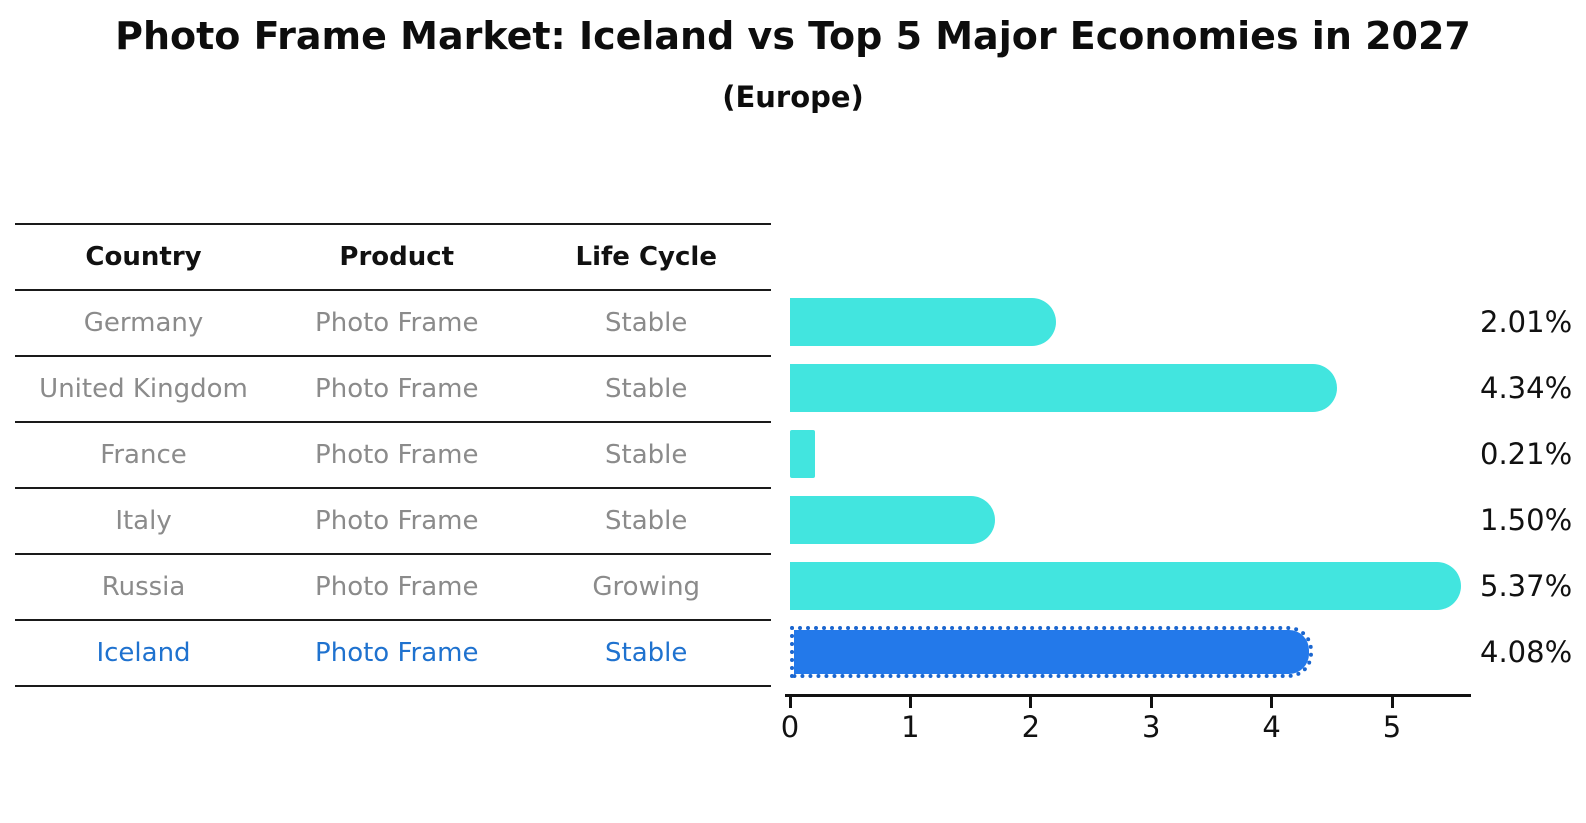 The image size is (1586, 823). What do you see at coordinates (1526, 388) in the screenshot?
I see `value-label-united-kingdom: 4.34%` at bounding box center [1526, 388].